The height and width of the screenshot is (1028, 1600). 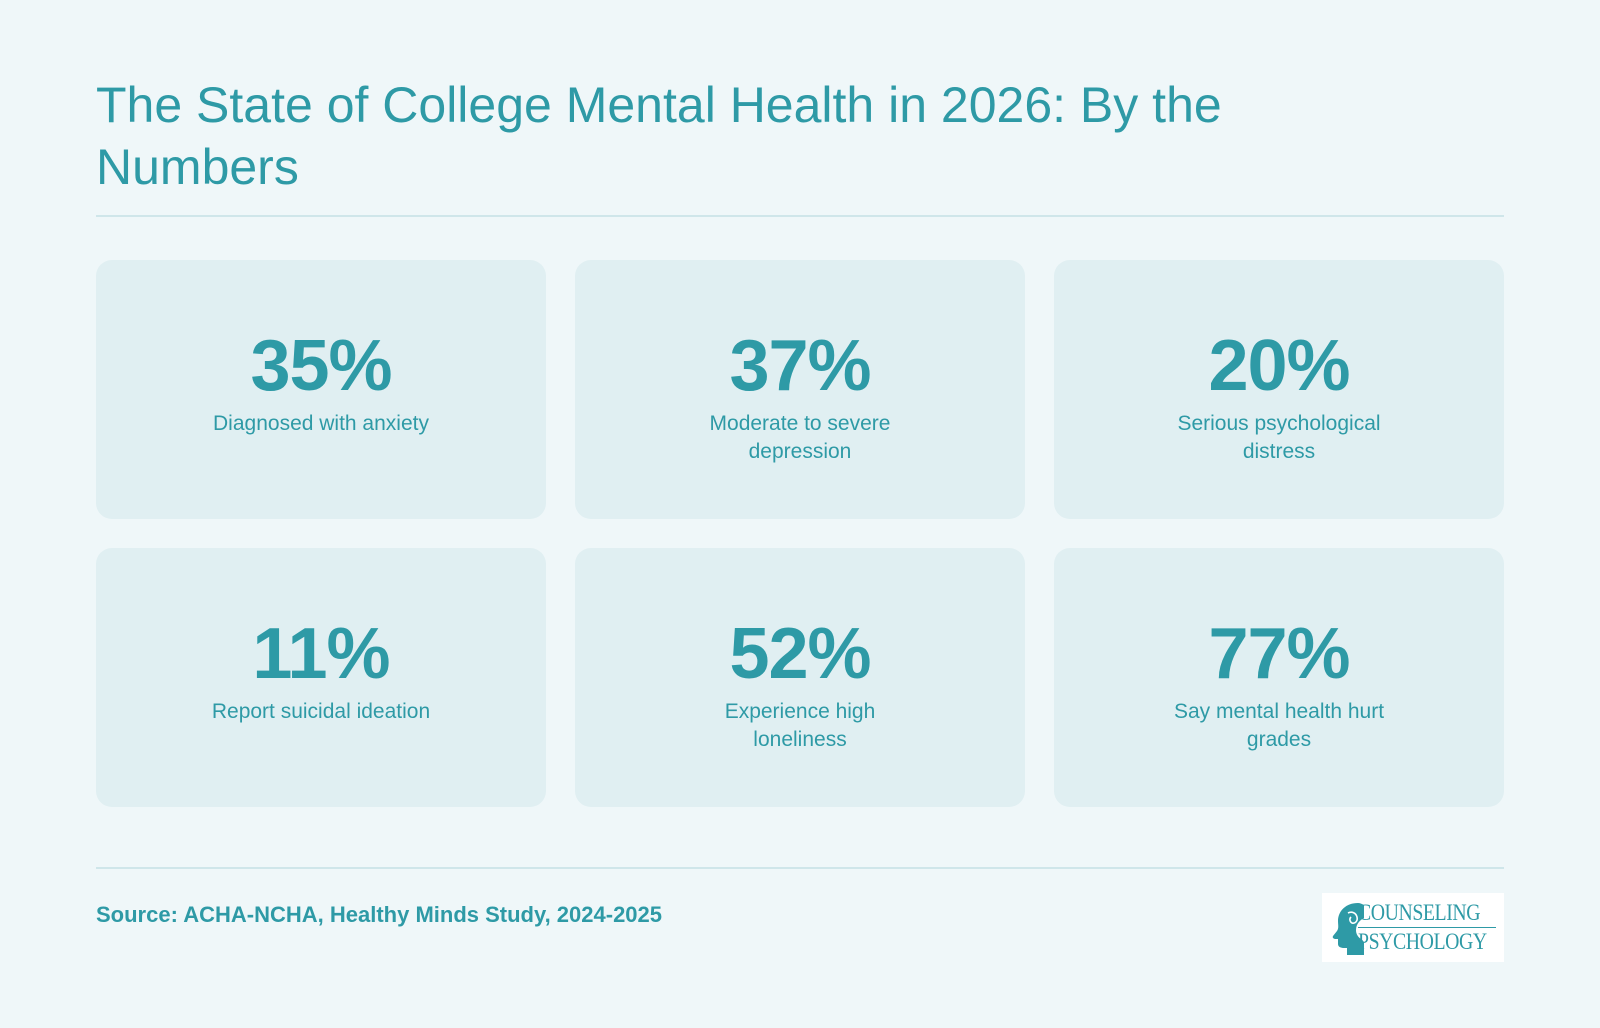 I want to click on stat-card-anxiety: 35% Diagnosed with anxiety, so click(x=321, y=389).